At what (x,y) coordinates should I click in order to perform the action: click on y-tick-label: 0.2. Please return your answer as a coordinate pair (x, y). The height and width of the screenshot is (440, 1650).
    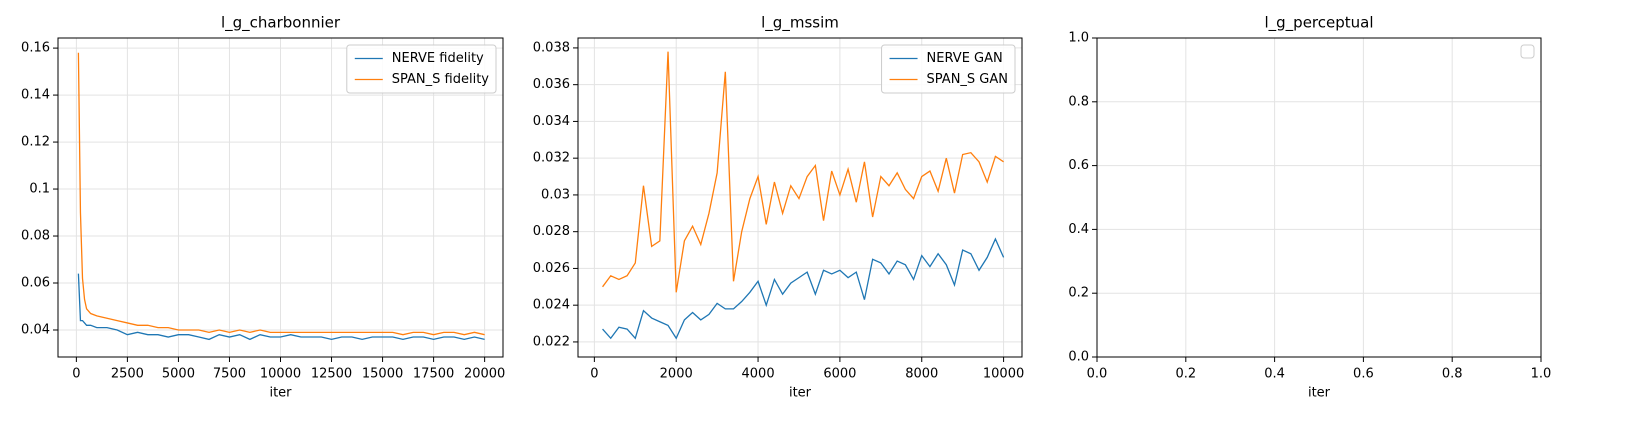
    Looking at the image, I should click on (1078, 293).